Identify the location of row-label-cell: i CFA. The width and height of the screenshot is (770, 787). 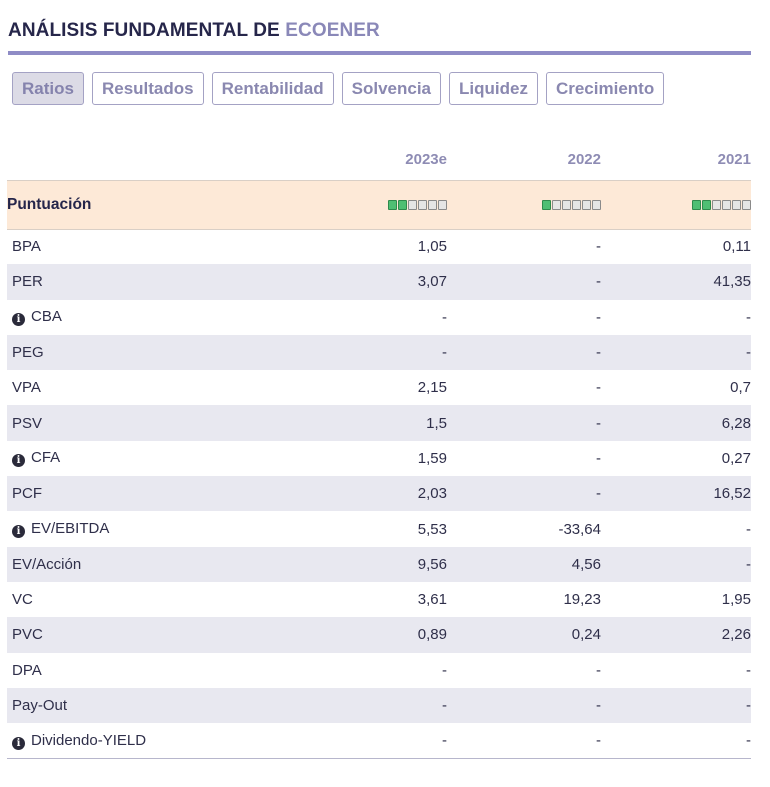
(109, 458).